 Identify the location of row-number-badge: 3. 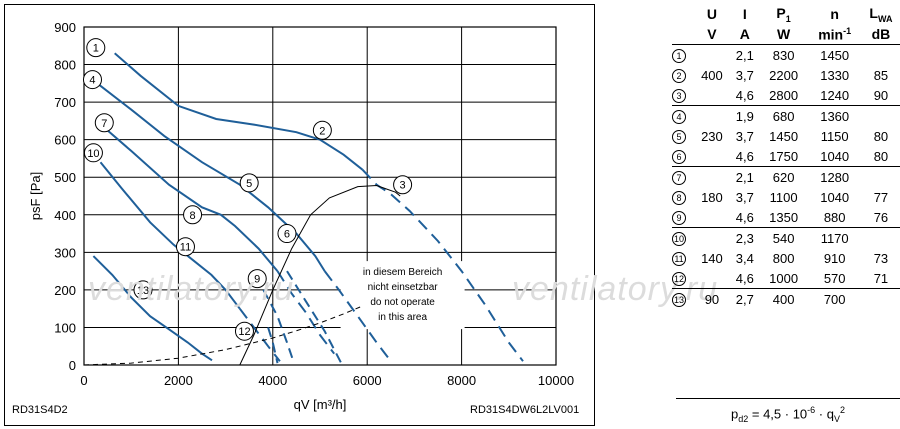
(679, 96).